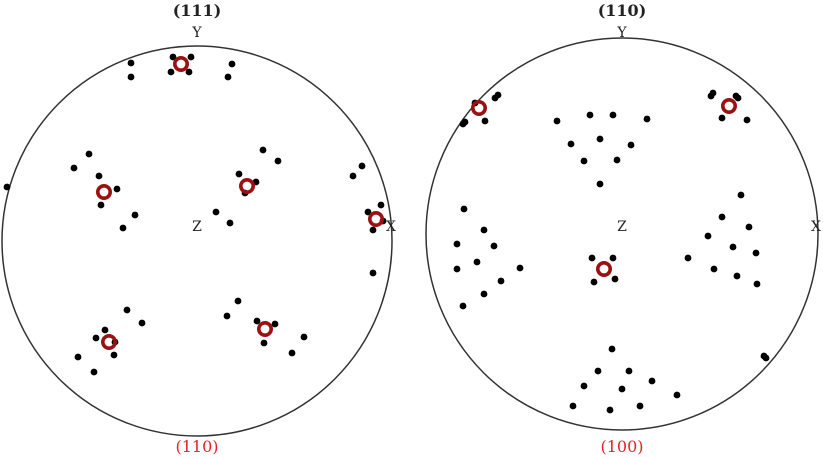  Describe the element at coordinates (197, 10) in the screenshot. I see `pole-figure-left-title: (111)` at that location.